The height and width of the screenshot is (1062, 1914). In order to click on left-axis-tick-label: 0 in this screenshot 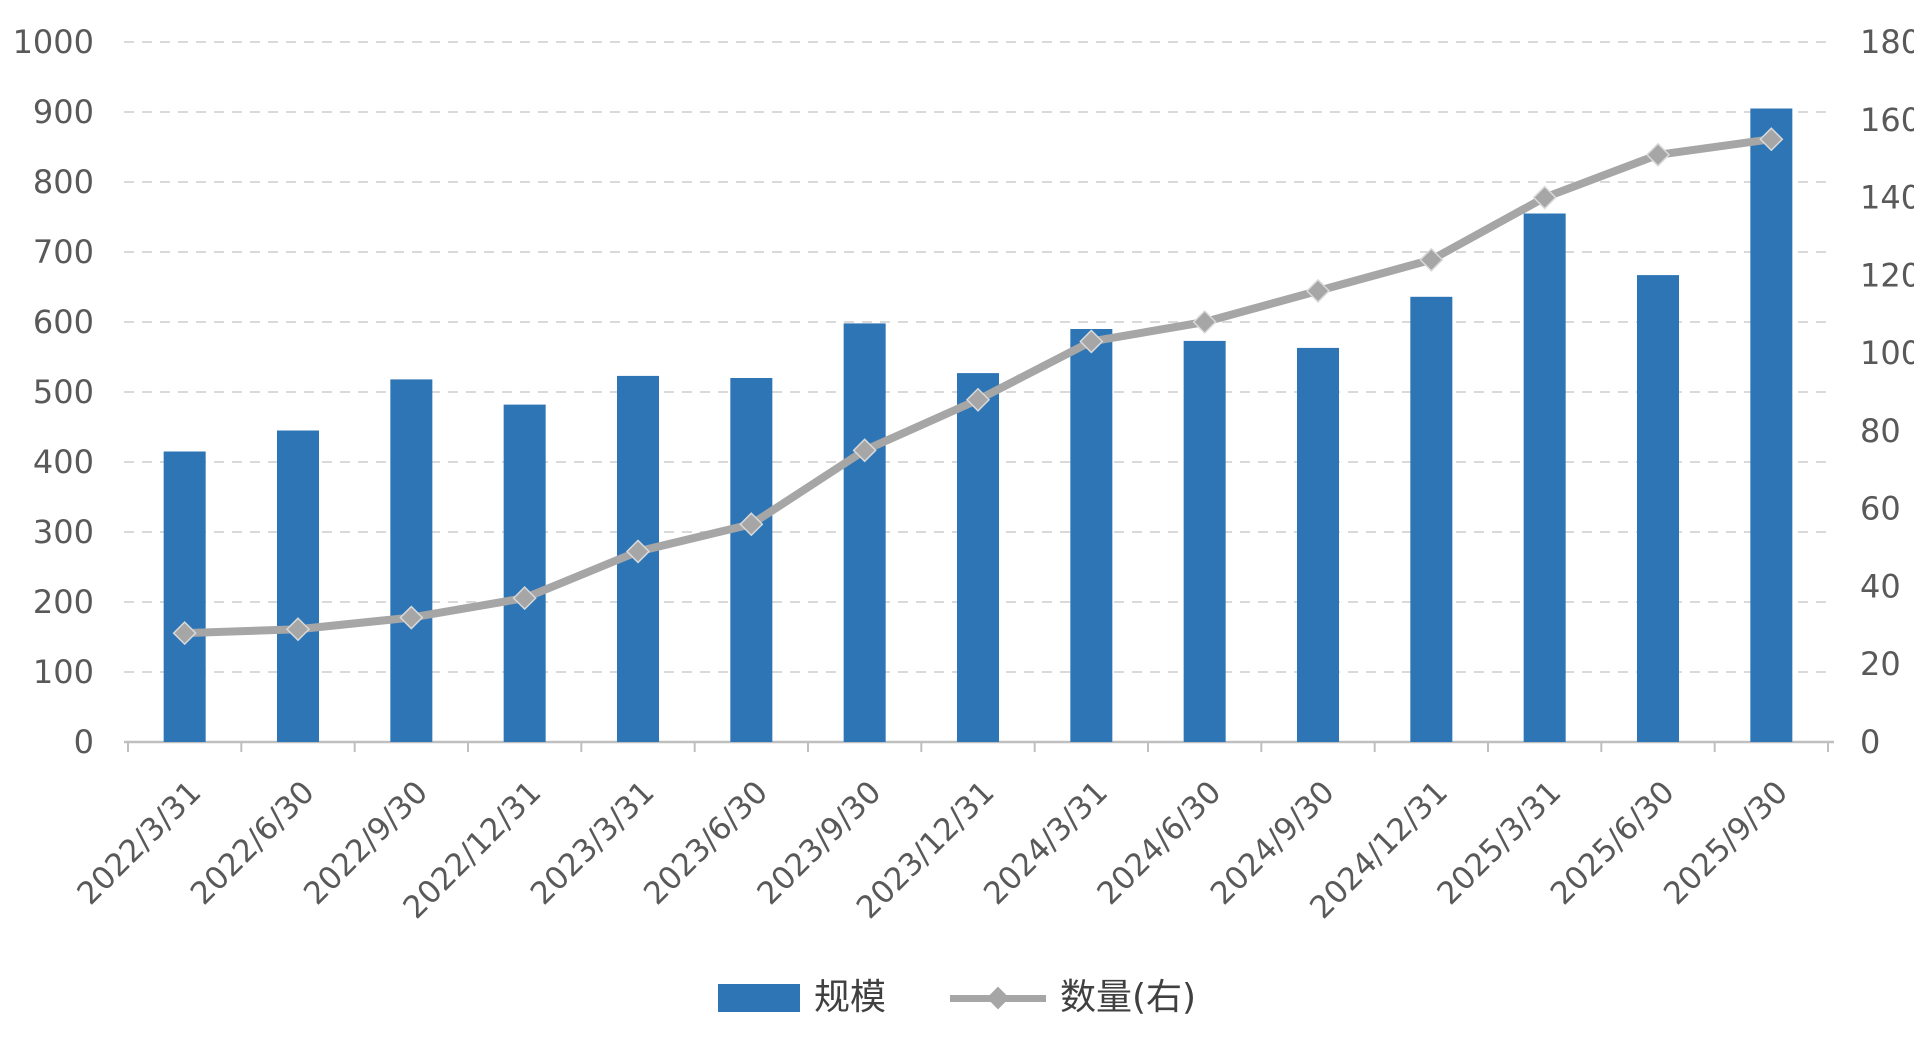, I will do `click(84, 742)`.